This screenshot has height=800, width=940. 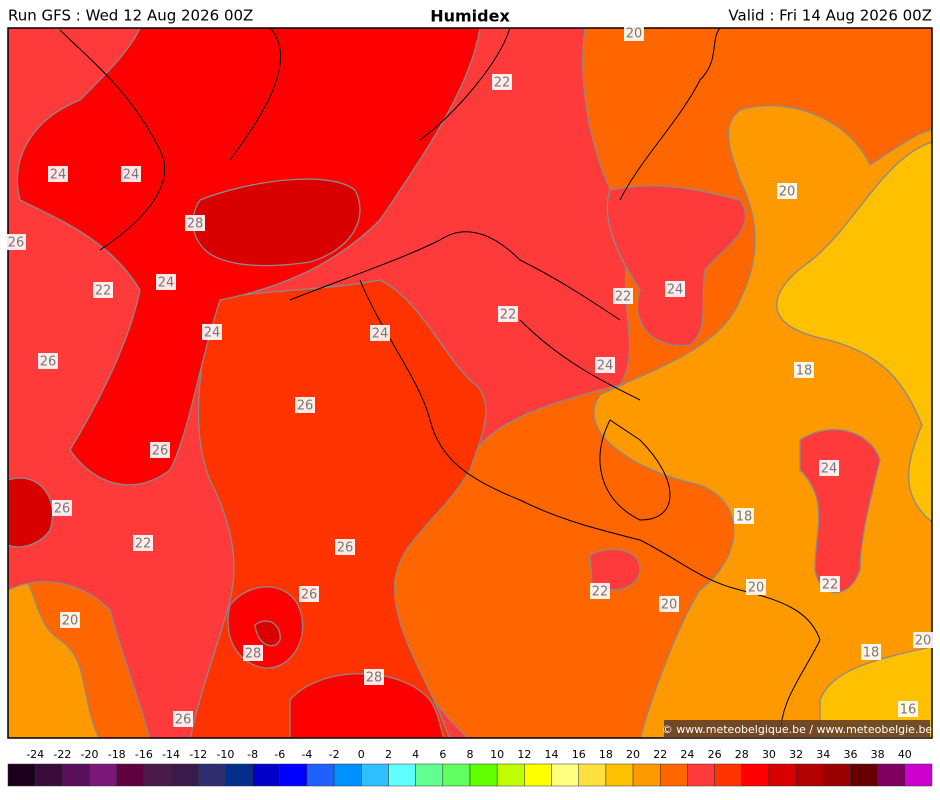 I want to click on colorbar-tick-label: 16, so click(x=579, y=754).